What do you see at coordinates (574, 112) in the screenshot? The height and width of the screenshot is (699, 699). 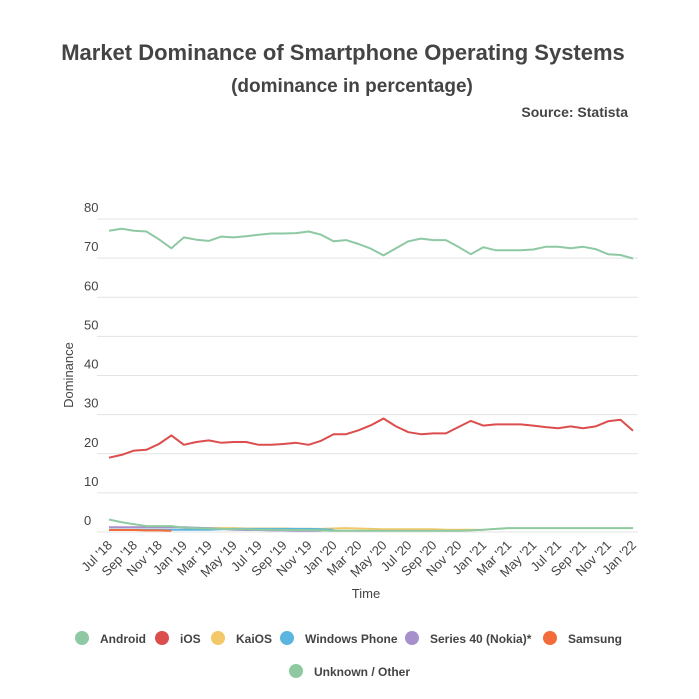 I see `source-note: Source: Statista` at bounding box center [574, 112].